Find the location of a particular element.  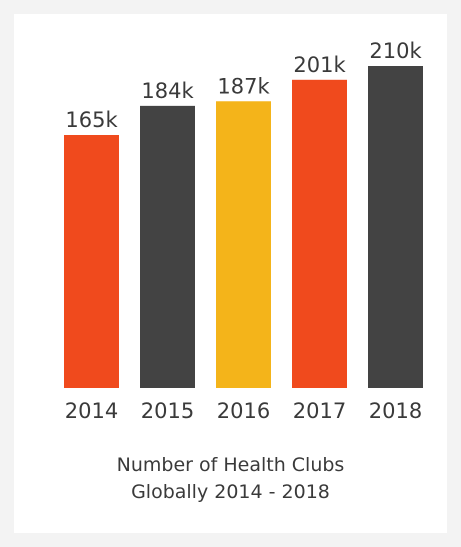

value-label-2018: 210k is located at coordinates (395, 51).